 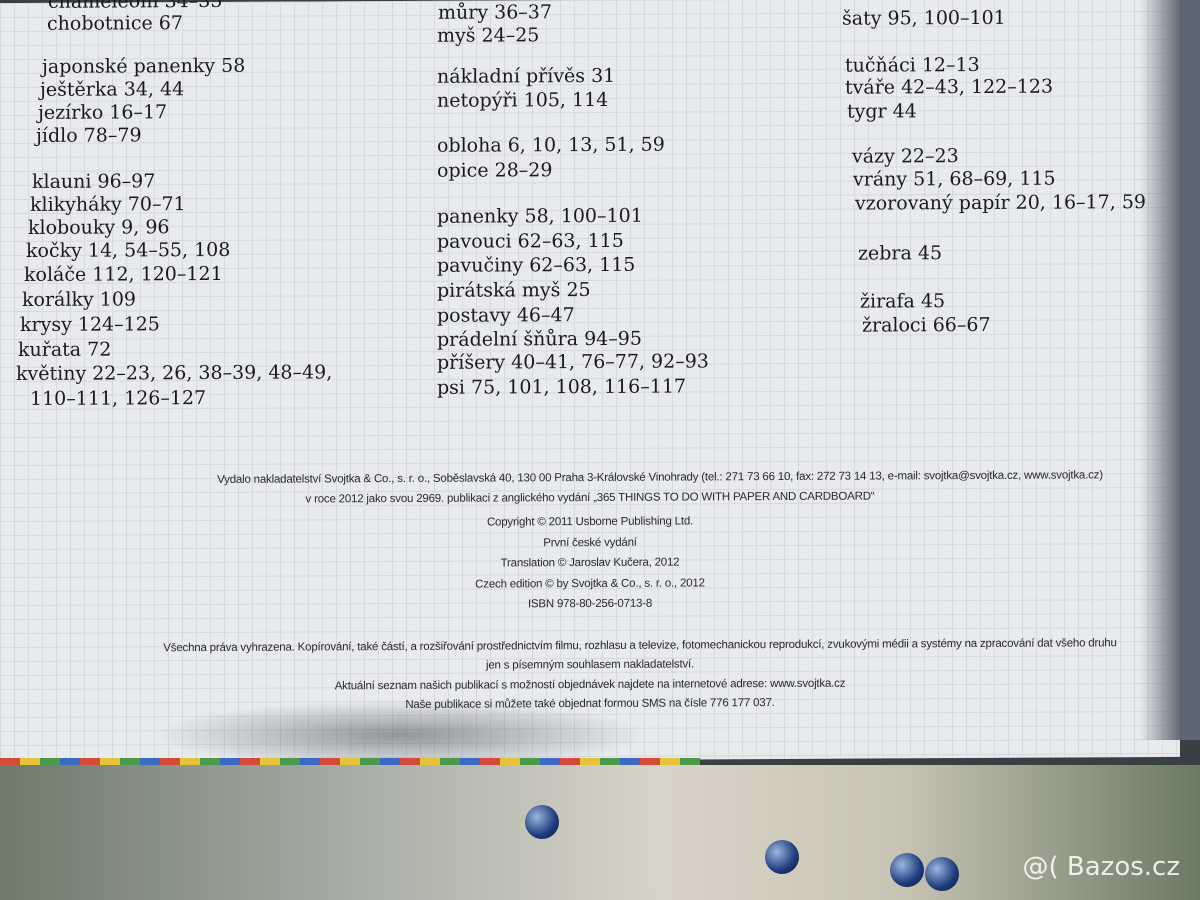 What do you see at coordinates (912, 65) in the screenshot?
I see `index-entry: tučňáci 12–13` at bounding box center [912, 65].